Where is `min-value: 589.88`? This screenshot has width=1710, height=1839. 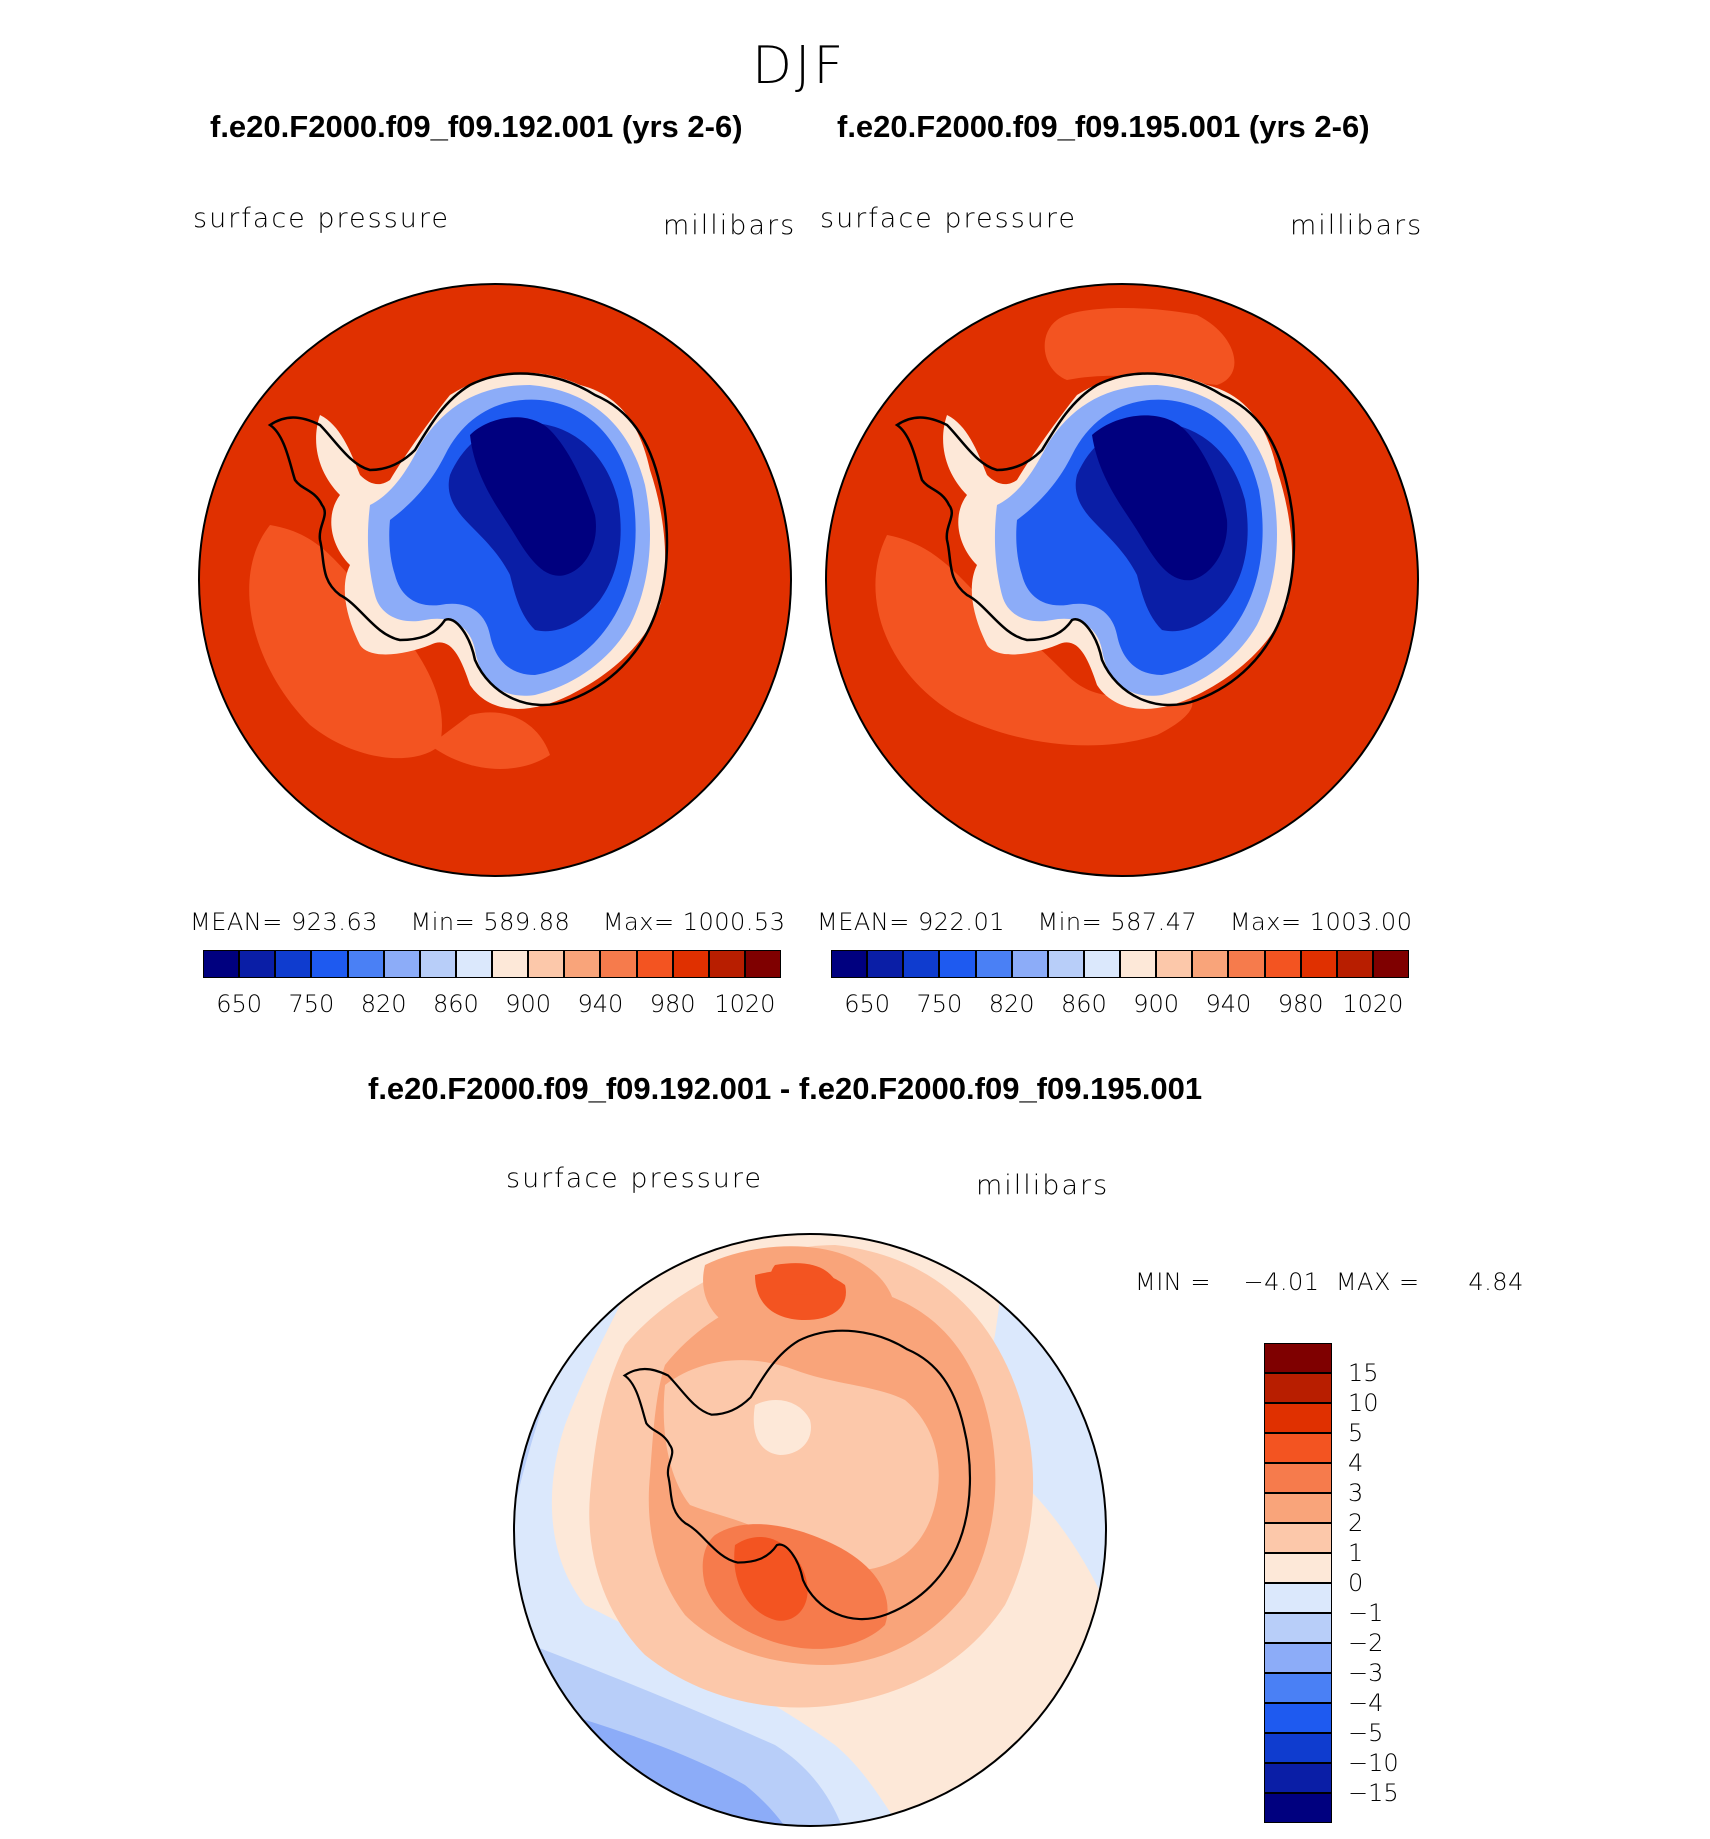 min-value: 589.88 is located at coordinates (527, 922).